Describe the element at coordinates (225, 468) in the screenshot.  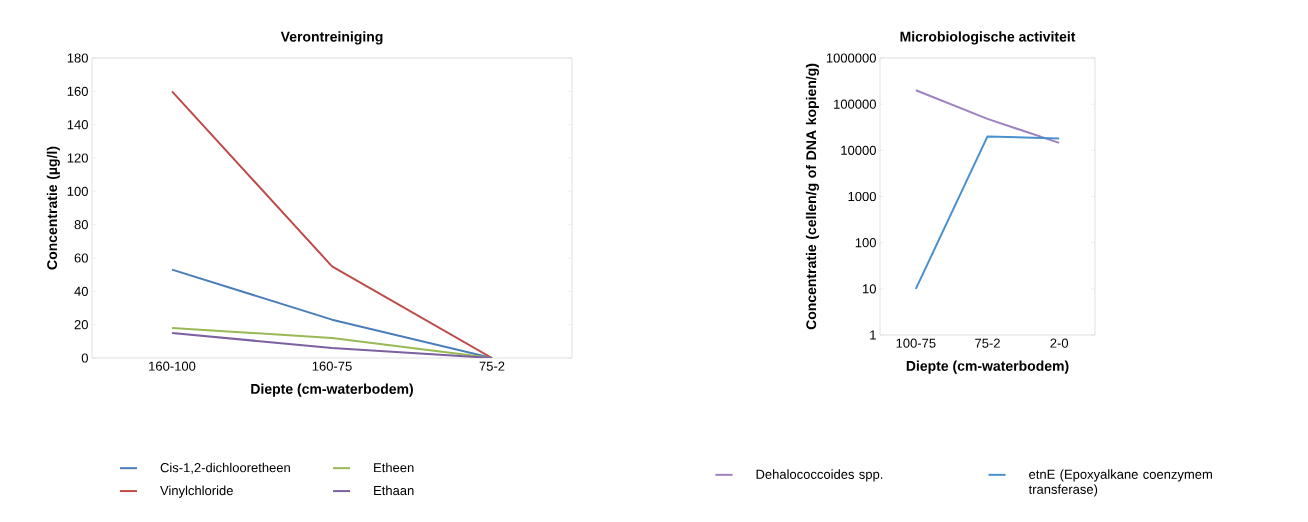
I see `legend-label: Cis-1,2-dichlooretheen` at that location.